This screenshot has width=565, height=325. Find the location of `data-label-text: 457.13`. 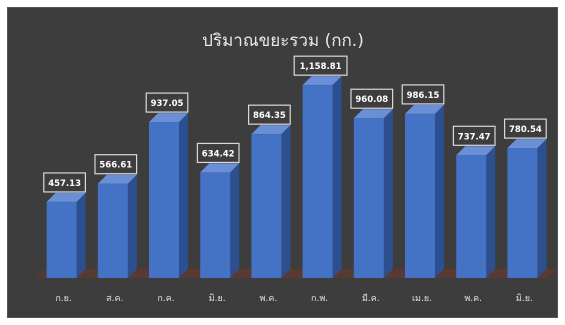

data-label-text: 457.13 is located at coordinates (64, 184).